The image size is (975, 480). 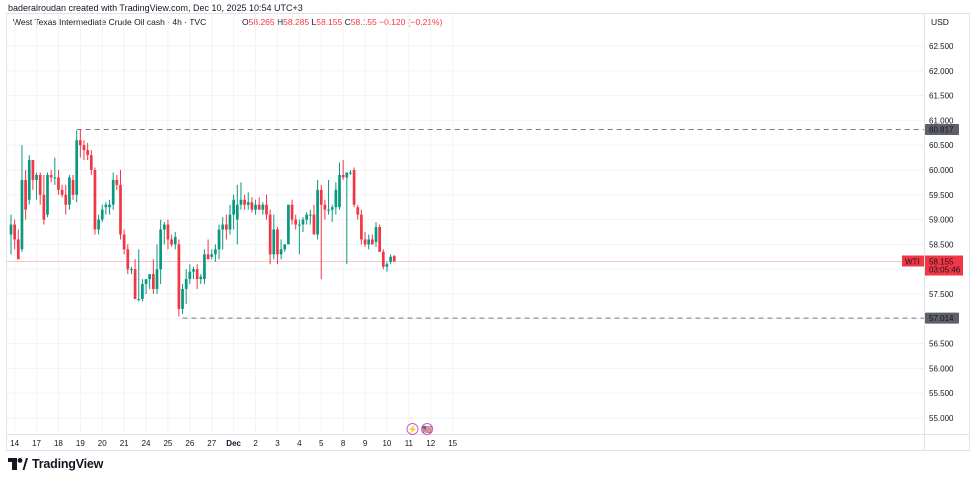 I want to click on low-value: 58.155, so click(x=329, y=22).